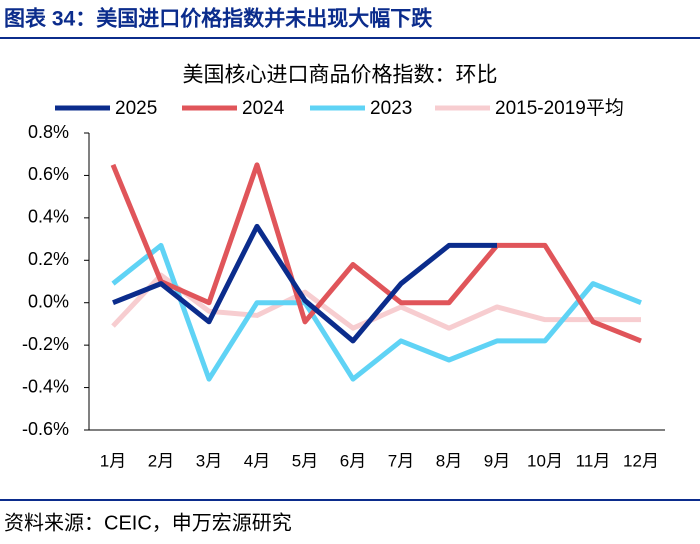  Describe the element at coordinates (545, 460) in the screenshot. I see `x-tick-label: 10月` at that location.